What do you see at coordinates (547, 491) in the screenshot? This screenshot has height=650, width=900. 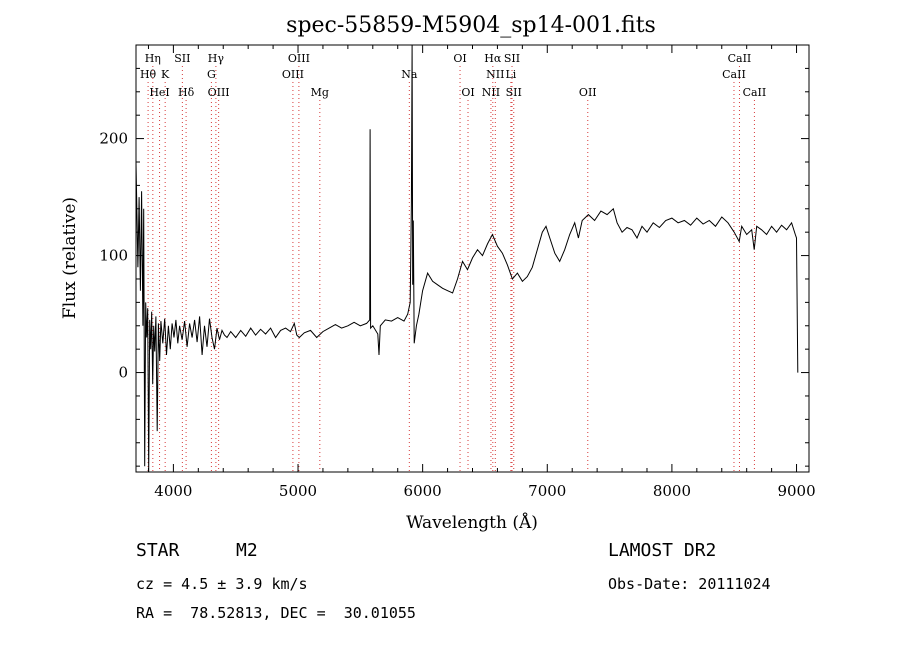 I see `x-tick-label: 7000` at bounding box center [547, 491].